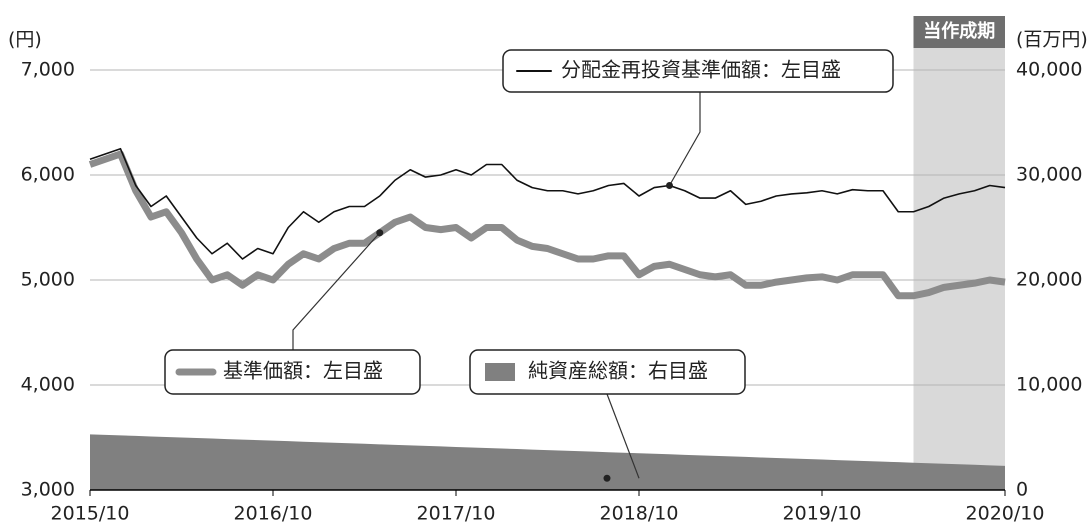 This screenshot has height=527, width=1092. I want to click on y-tick-label: 4,000, so click(48, 385).